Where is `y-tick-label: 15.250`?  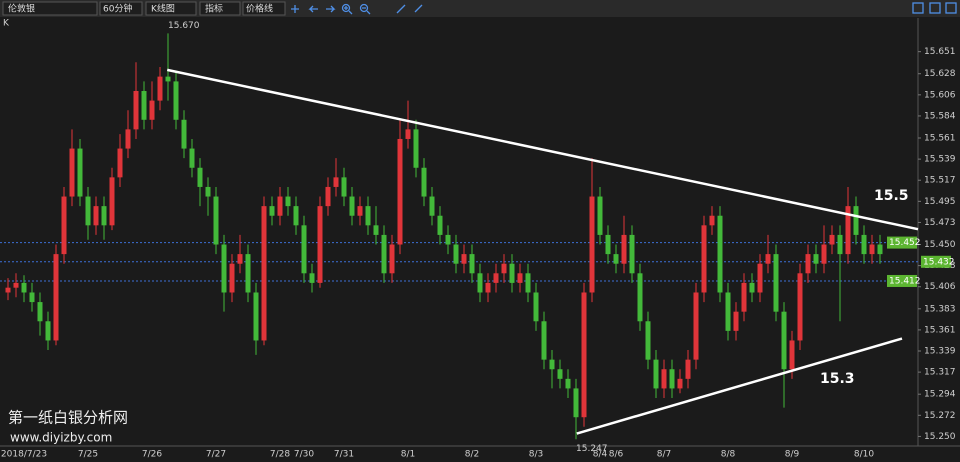 y-tick-label: 15.250 is located at coordinates (940, 437).